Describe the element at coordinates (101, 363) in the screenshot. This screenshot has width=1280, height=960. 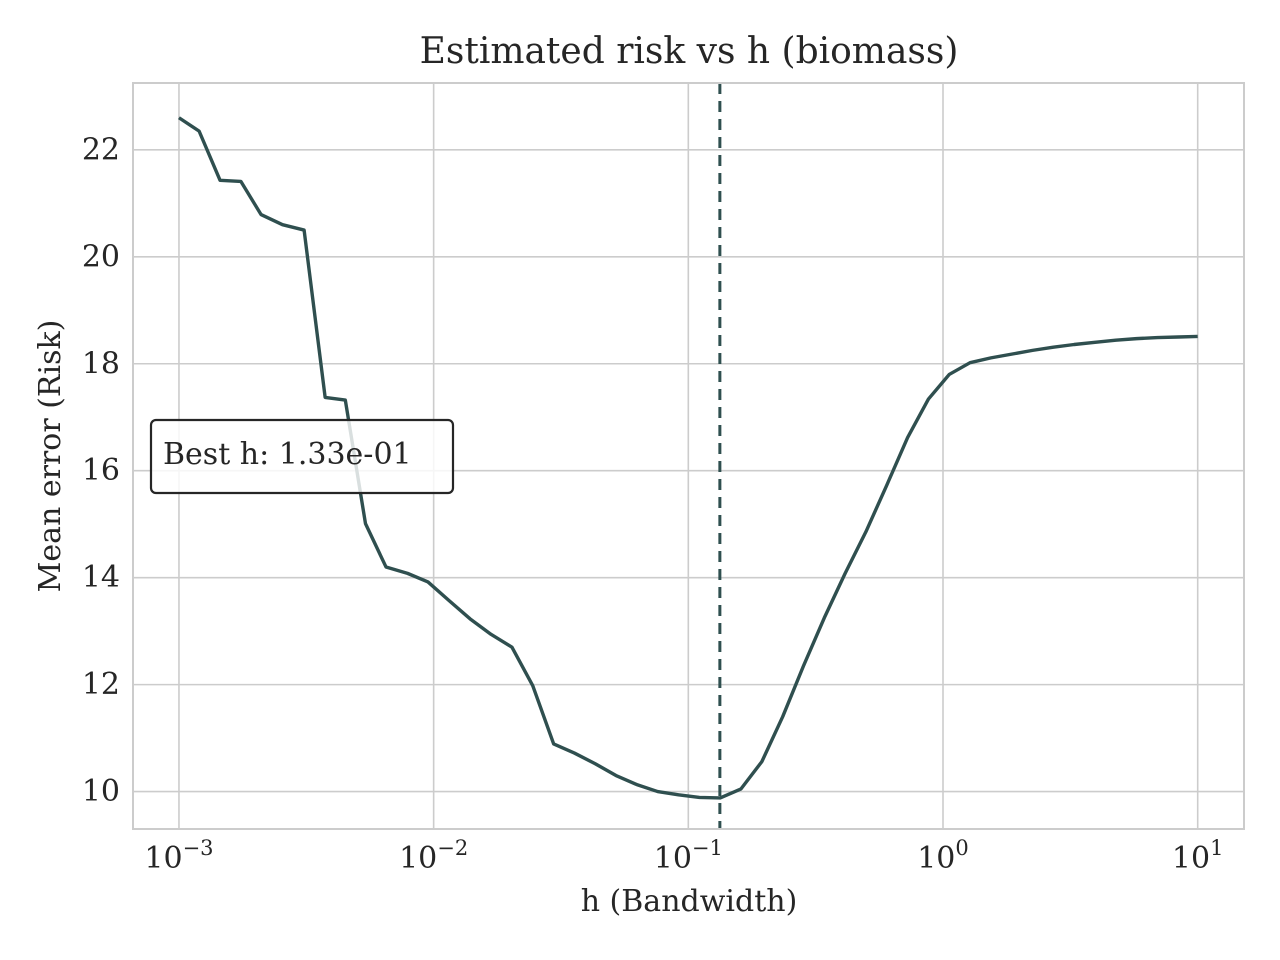
I see `y-tick-label: 18` at that location.